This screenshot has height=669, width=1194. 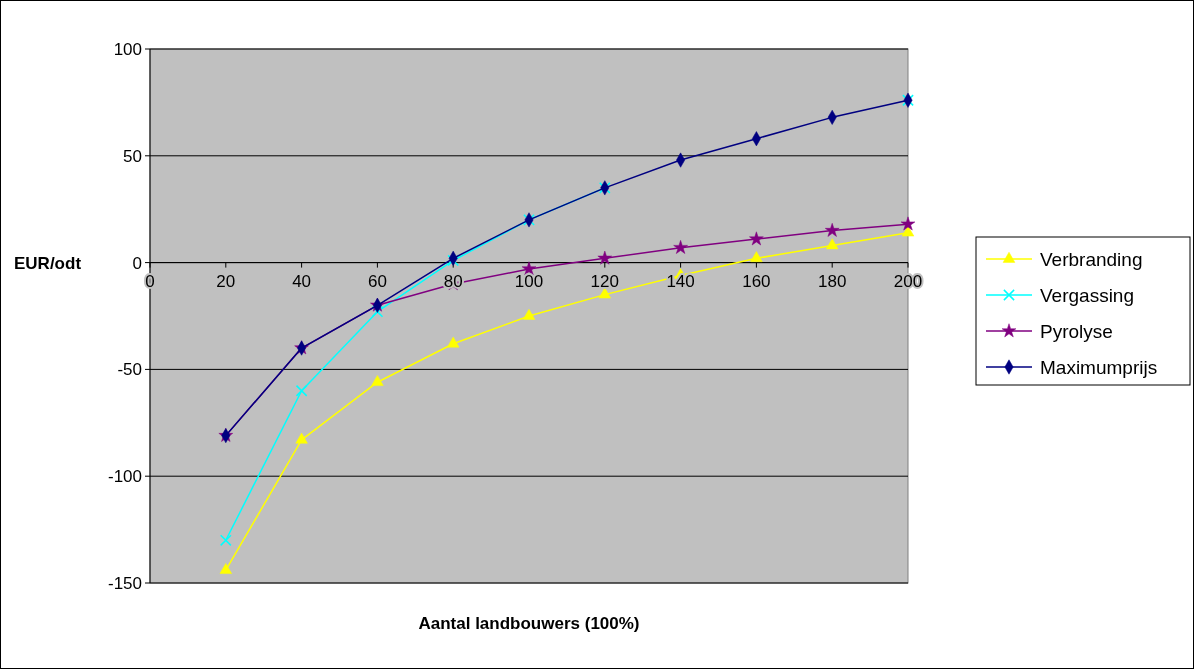 What do you see at coordinates (137, 263) in the screenshot?
I see `y-tick-label: 0` at bounding box center [137, 263].